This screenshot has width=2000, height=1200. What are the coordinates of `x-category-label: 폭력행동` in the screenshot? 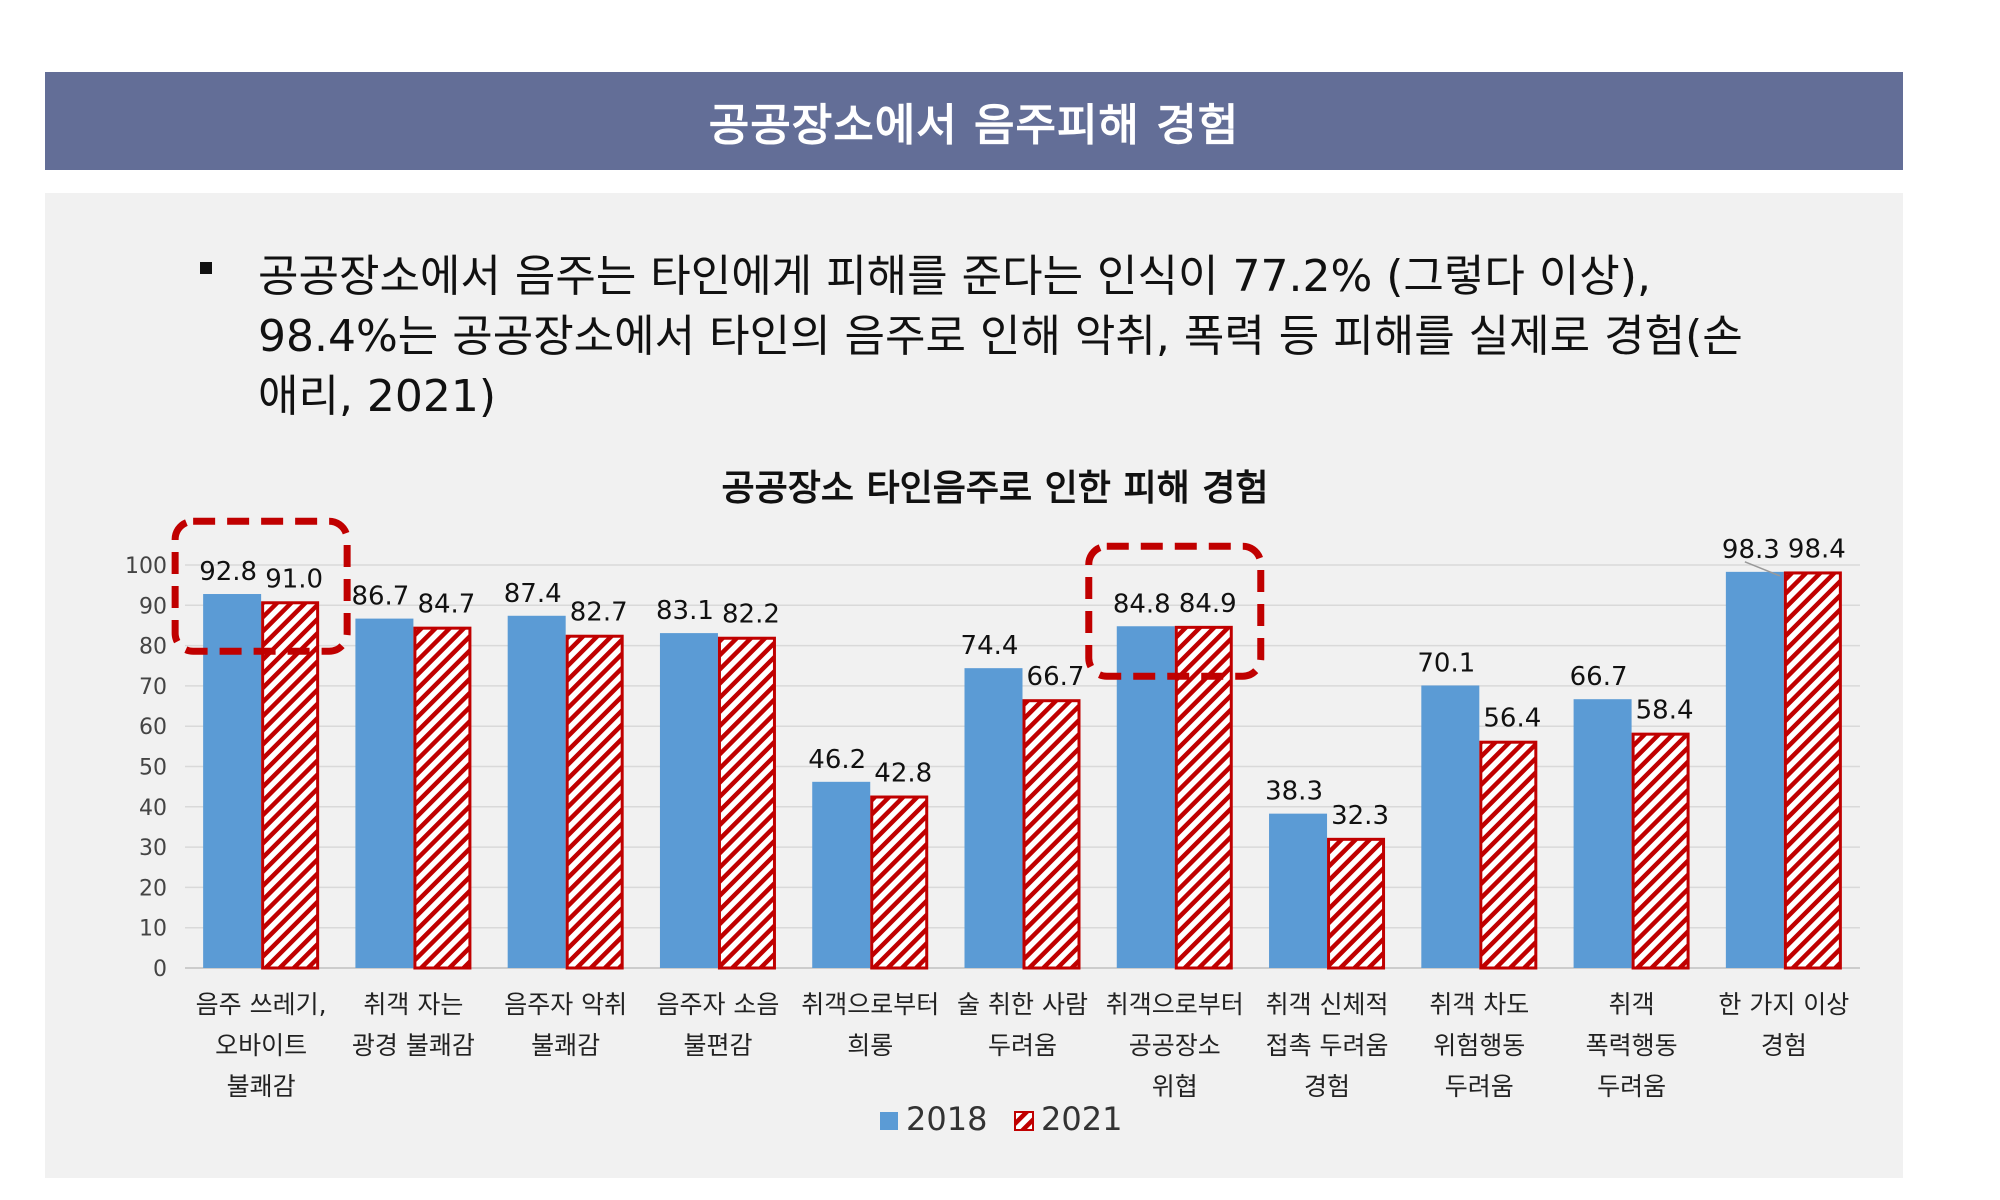 It's located at (1632, 1045).